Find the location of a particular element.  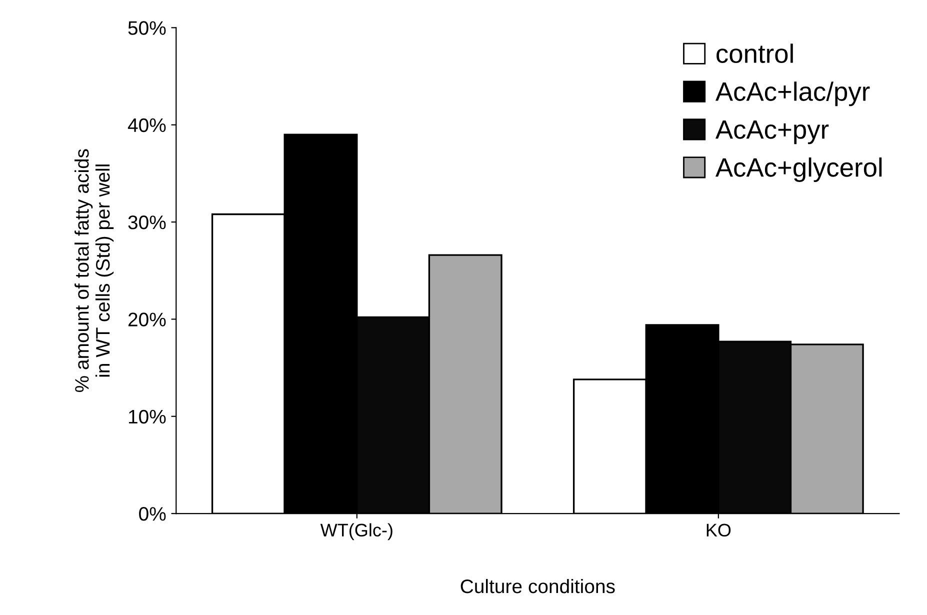

y-tick-label: 40% is located at coordinates (147, 125).